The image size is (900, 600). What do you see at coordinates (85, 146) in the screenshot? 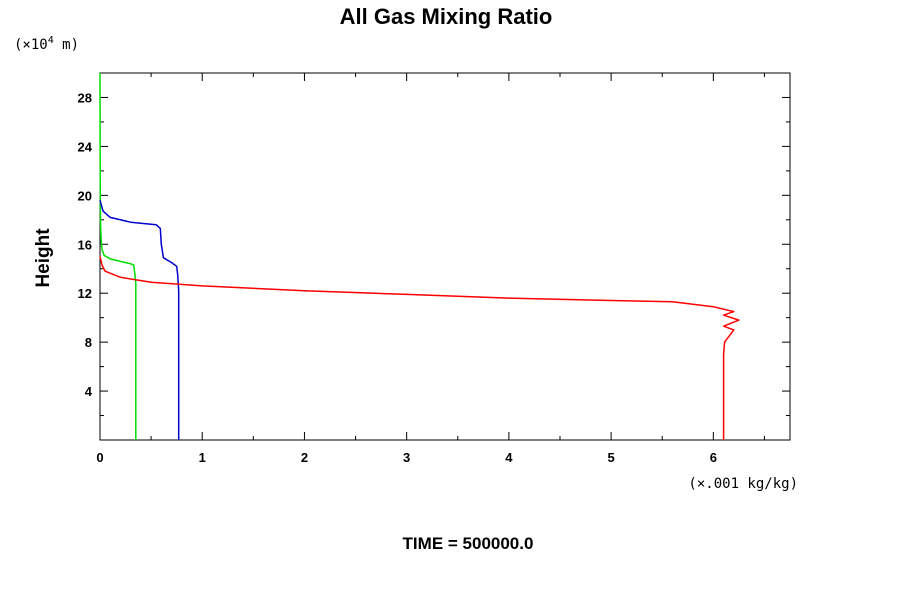
I see `y-tick-label: 24` at bounding box center [85, 146].